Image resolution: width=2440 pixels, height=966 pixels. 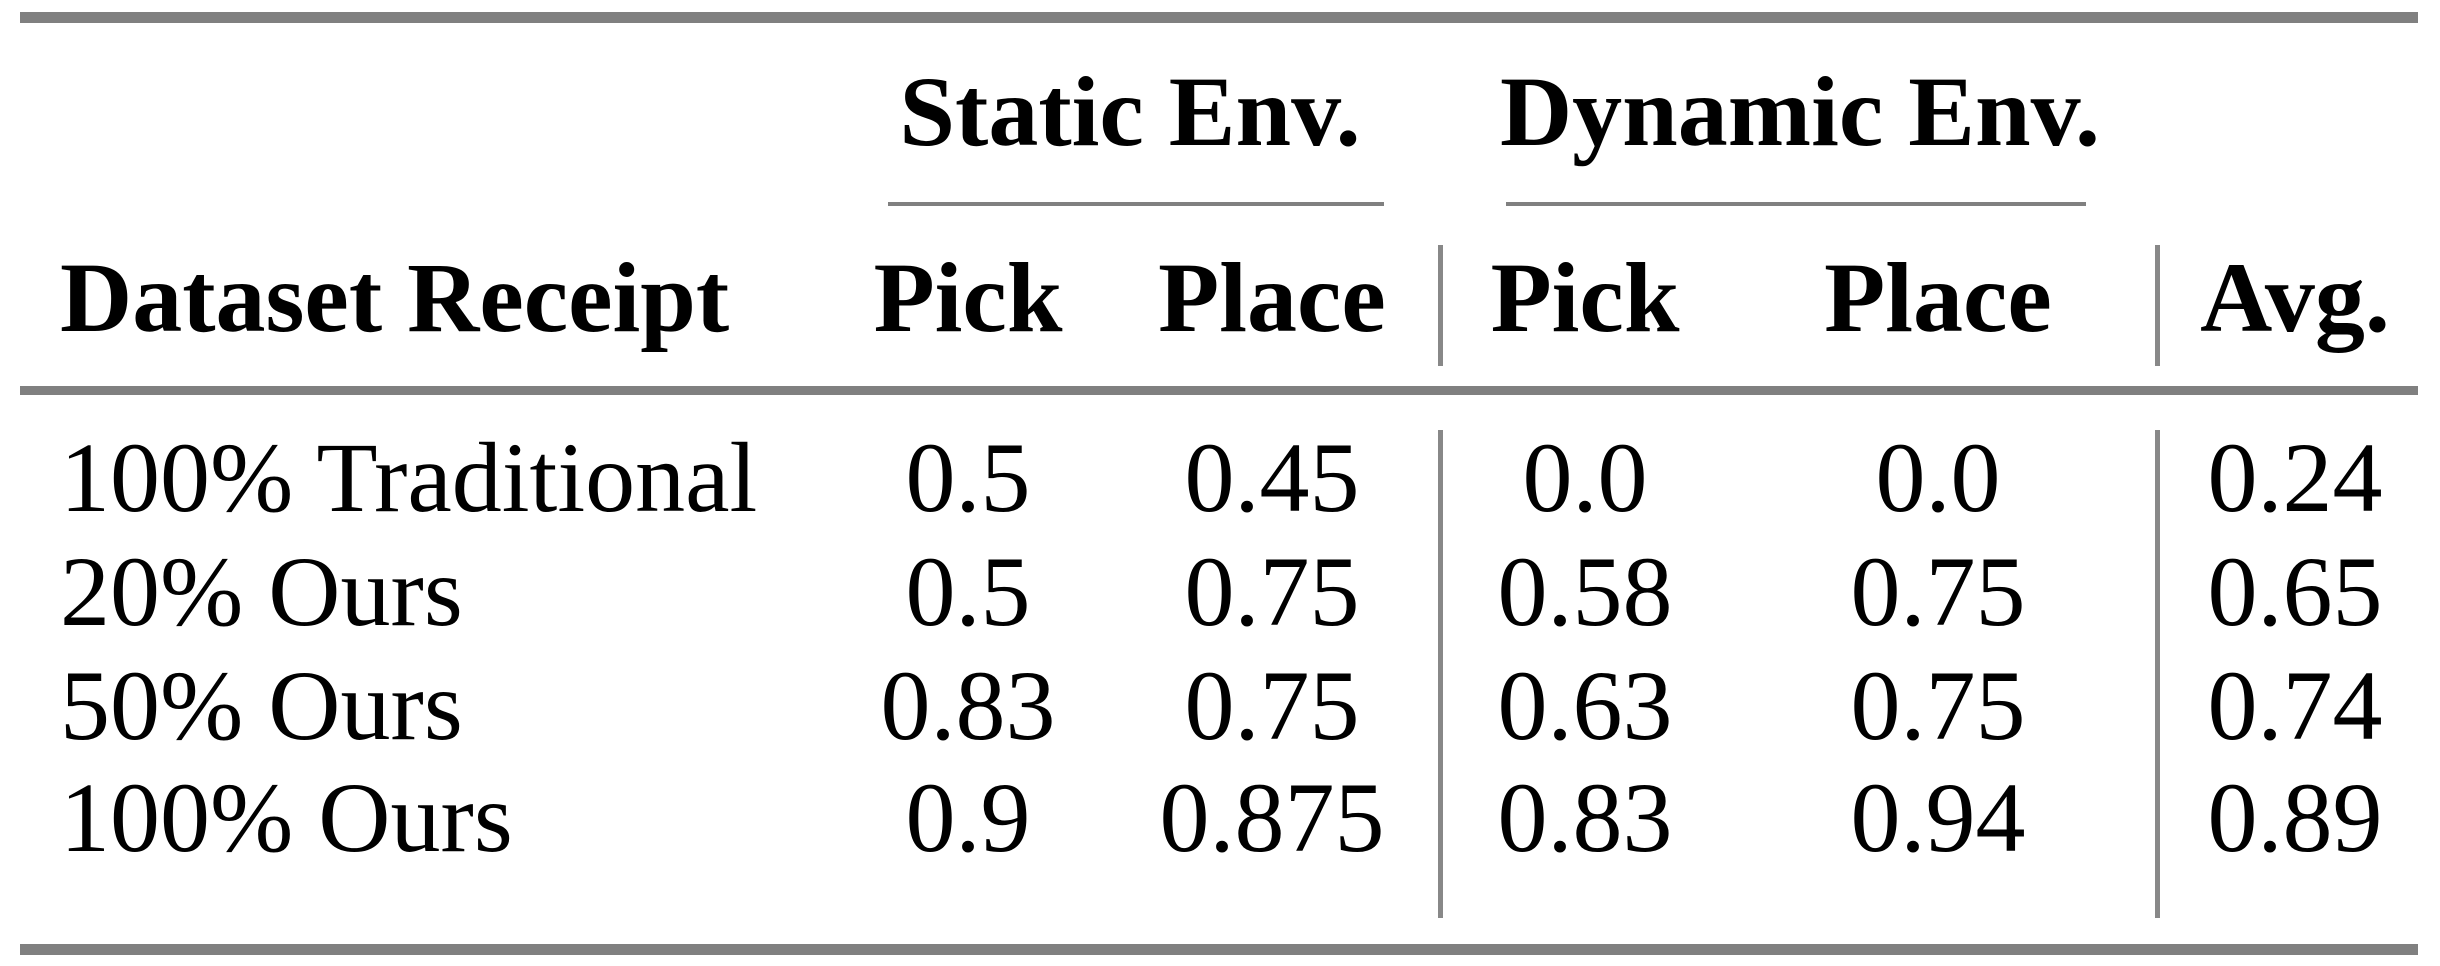 I want to click on table-cell: 0.63, so click(x=1585, y=705).